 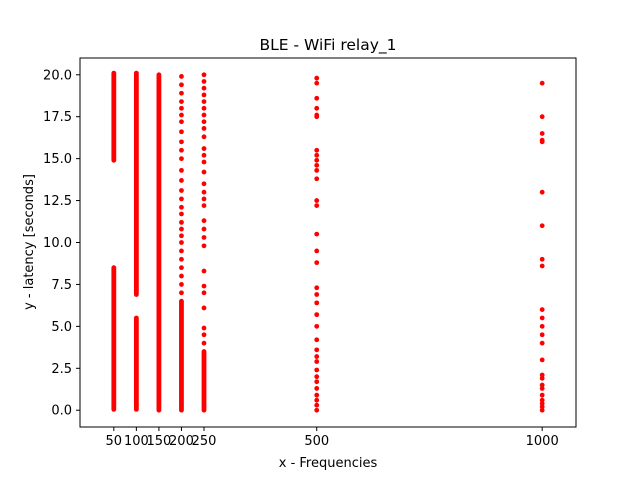 What do you see at coordinates (57, 159) in the screenshot?
I see `y-tick-label: 15.0` at bounding box center [57, 159].